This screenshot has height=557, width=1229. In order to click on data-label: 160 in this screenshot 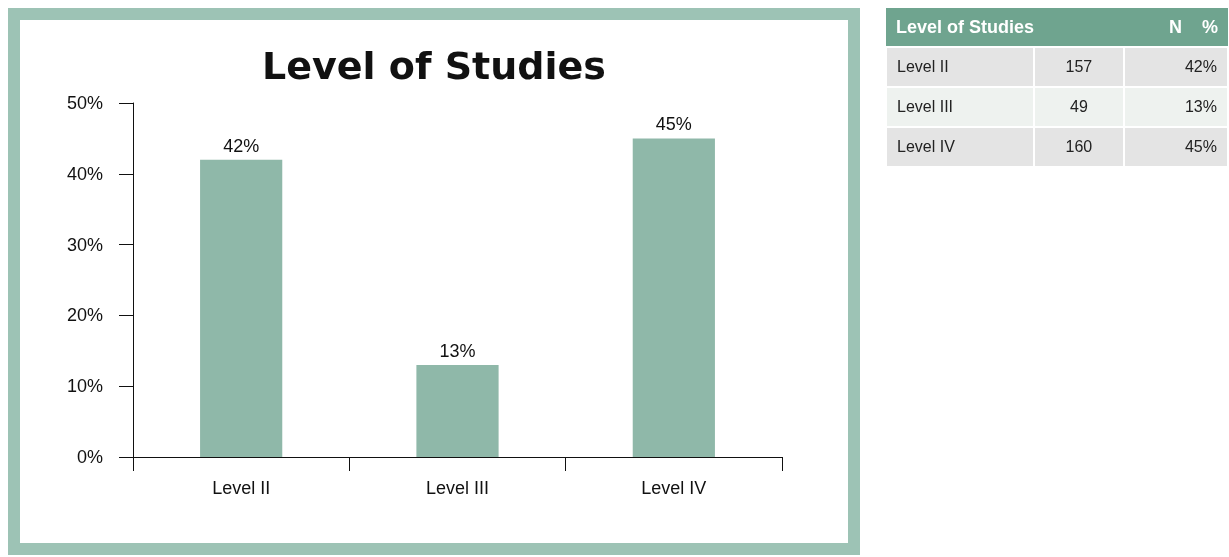, I will do `click(1079, 147)`.